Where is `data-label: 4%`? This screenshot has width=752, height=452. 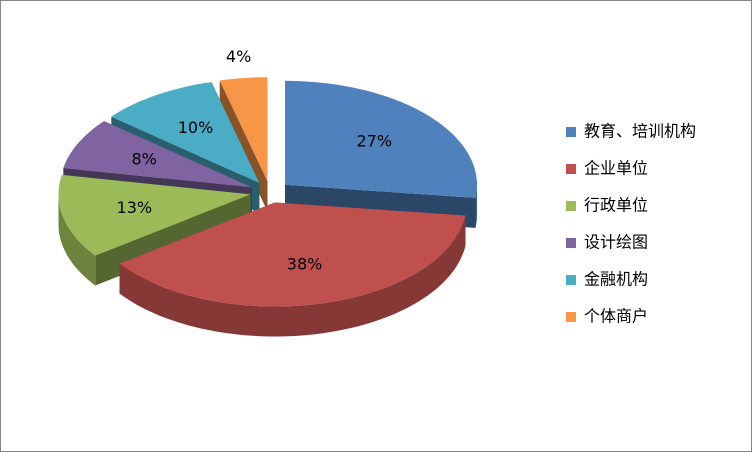
data-label: 4% is located at coordinates (238, 56).